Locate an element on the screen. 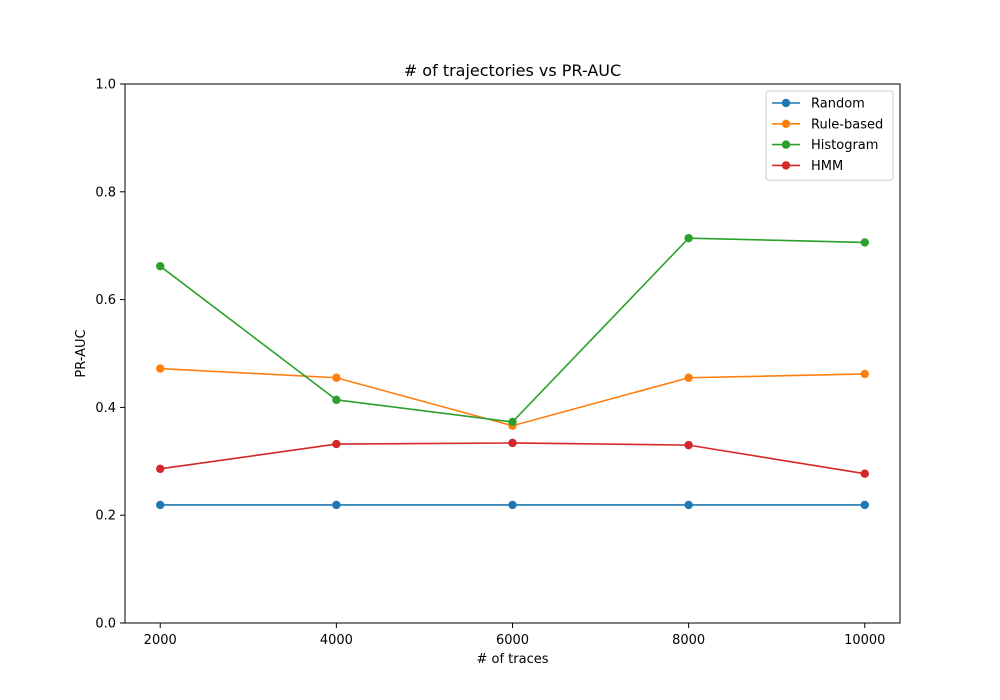  x-axis: 2000 4000 6000 8000 10000 is located at coordinates (514, 635).